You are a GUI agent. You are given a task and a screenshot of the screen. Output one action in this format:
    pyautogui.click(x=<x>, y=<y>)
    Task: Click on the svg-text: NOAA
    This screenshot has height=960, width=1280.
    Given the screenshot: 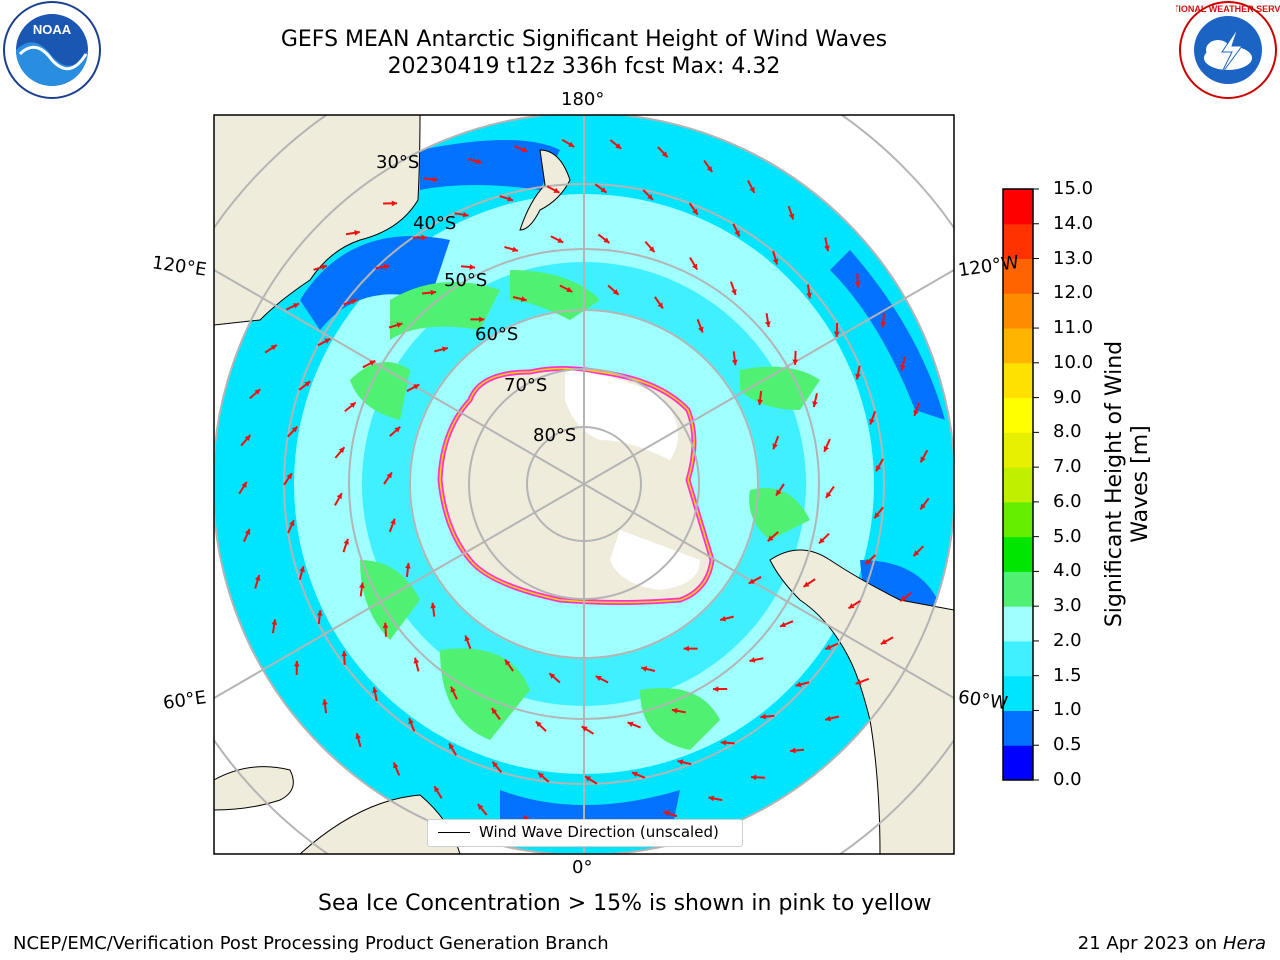 What is the action you would take?
    pyautogui.click(x=52, y=29)
    